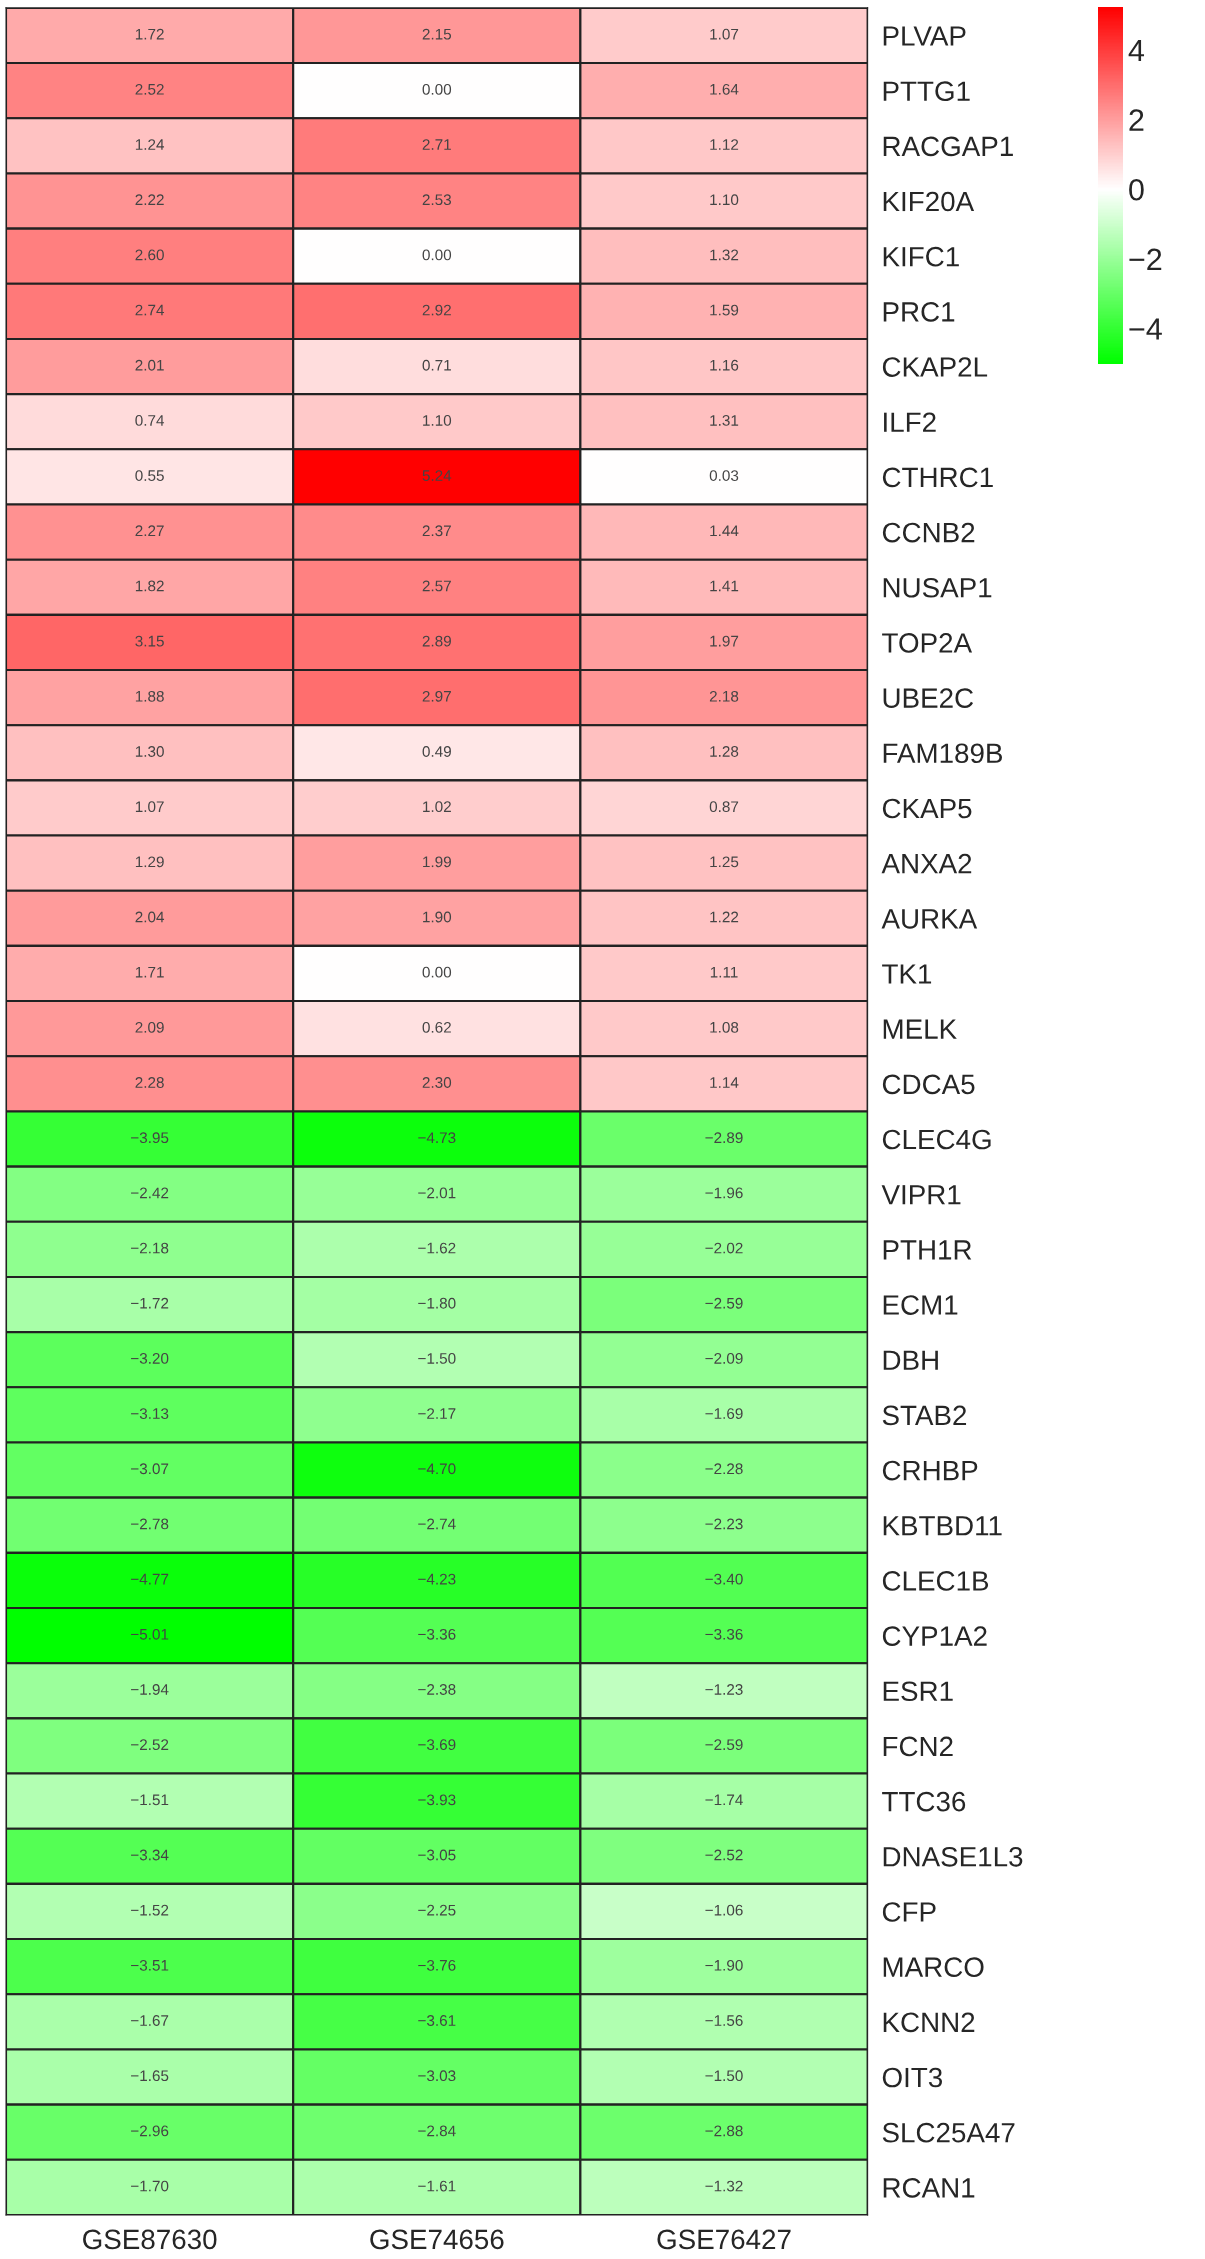 The image size is (1205, 2259). I want to click on data-label: 1.72, so click(149, 34).